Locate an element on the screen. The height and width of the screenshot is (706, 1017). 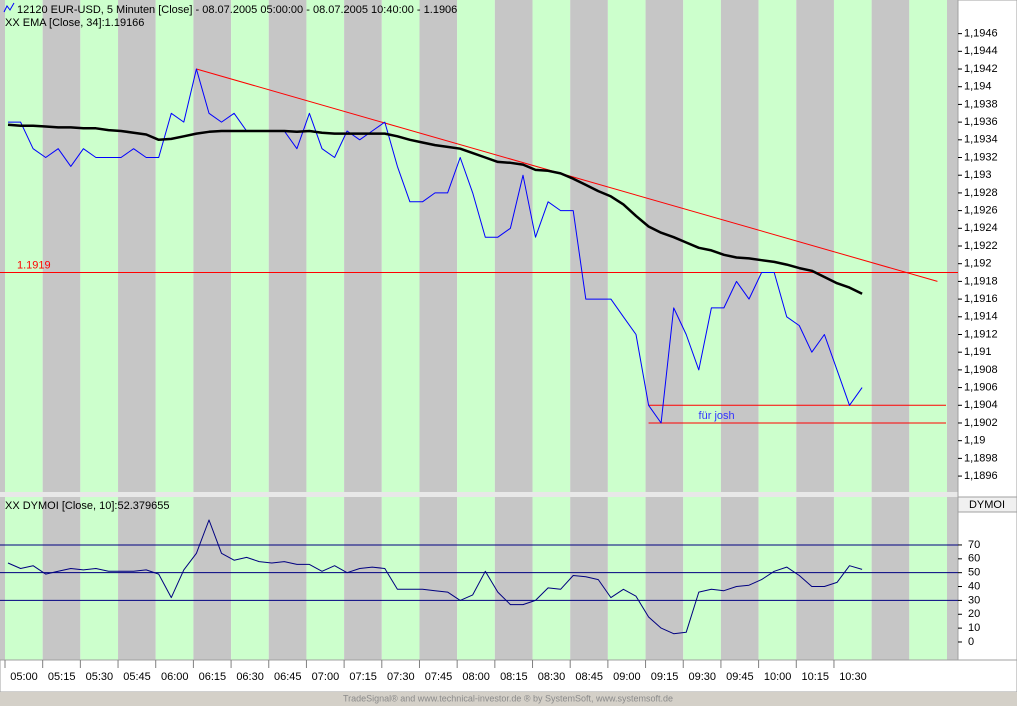
x-tick-label: 07:30 is located at coordinates (401, 677).